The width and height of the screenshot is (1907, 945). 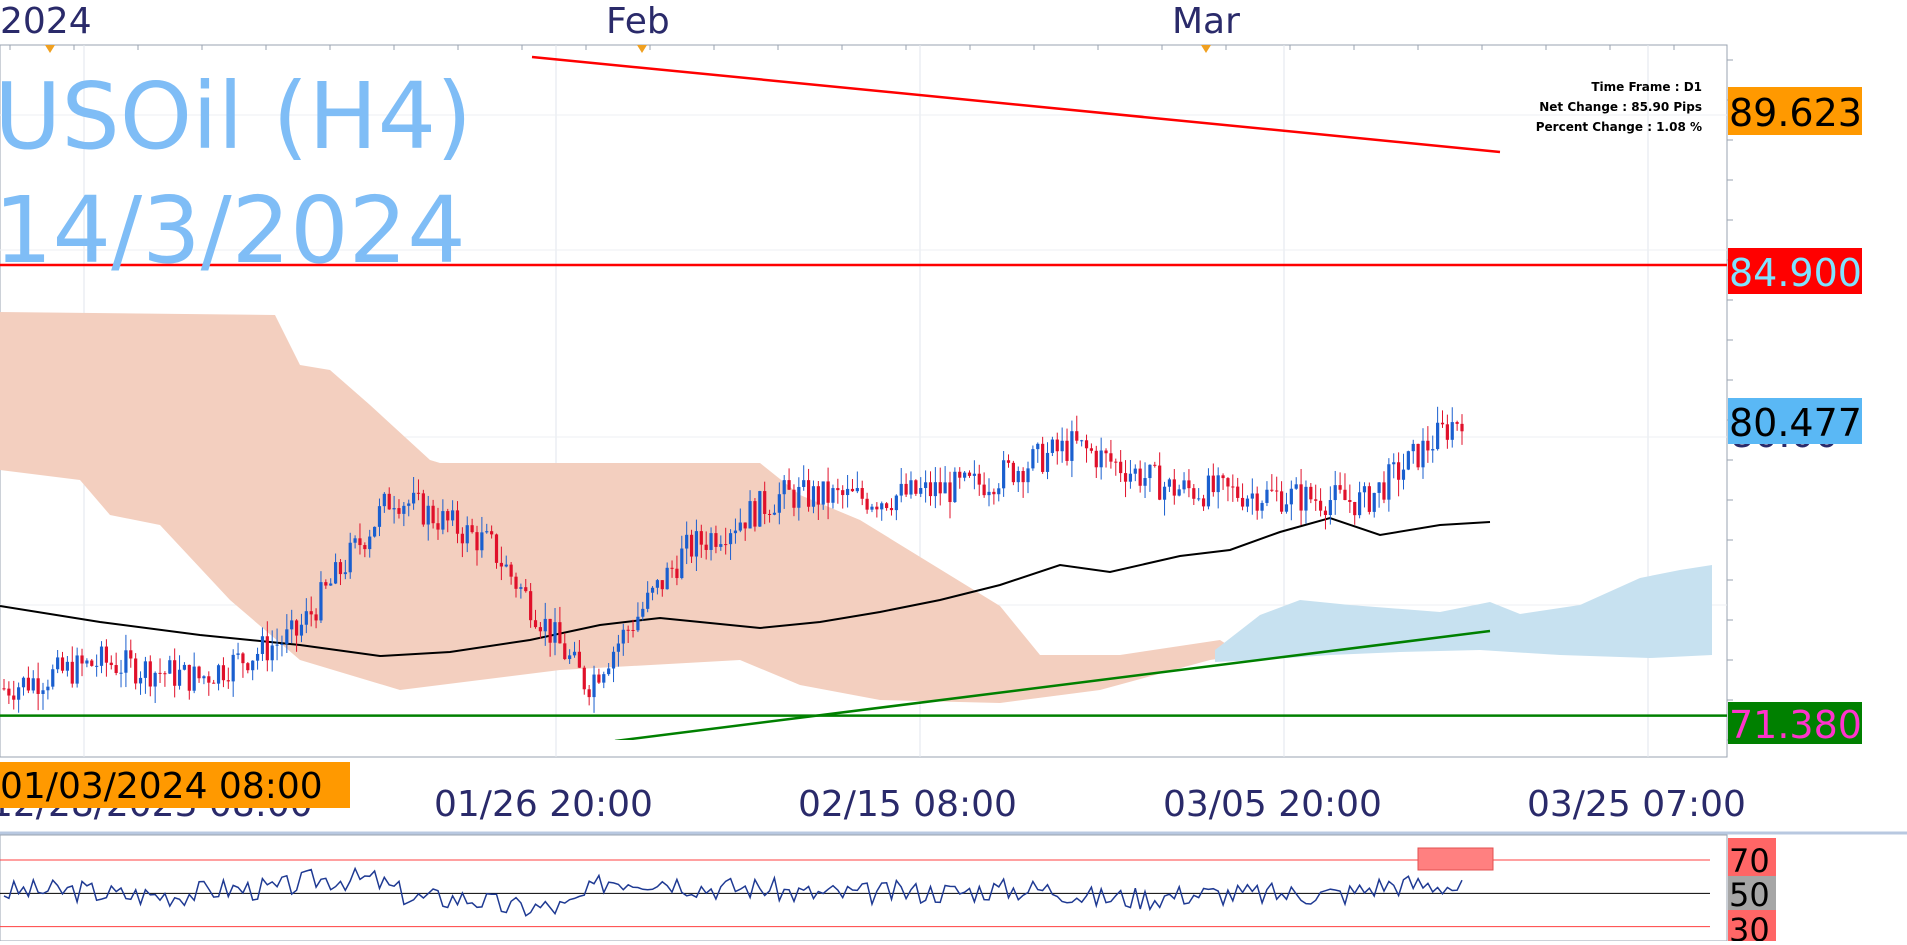 What do you see at coordinates (1795, 423) in the screenshot?
I see `price-label-80: 80.477` at bounding box center [1795, 423].